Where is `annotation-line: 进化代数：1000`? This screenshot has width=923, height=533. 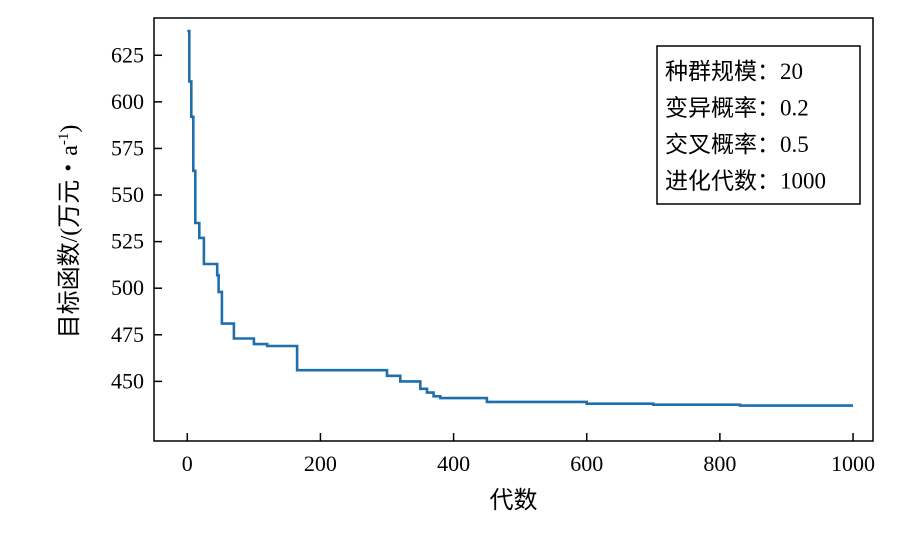
annotation-line: 进化代数：1000 is located at coordinates (745, 181).